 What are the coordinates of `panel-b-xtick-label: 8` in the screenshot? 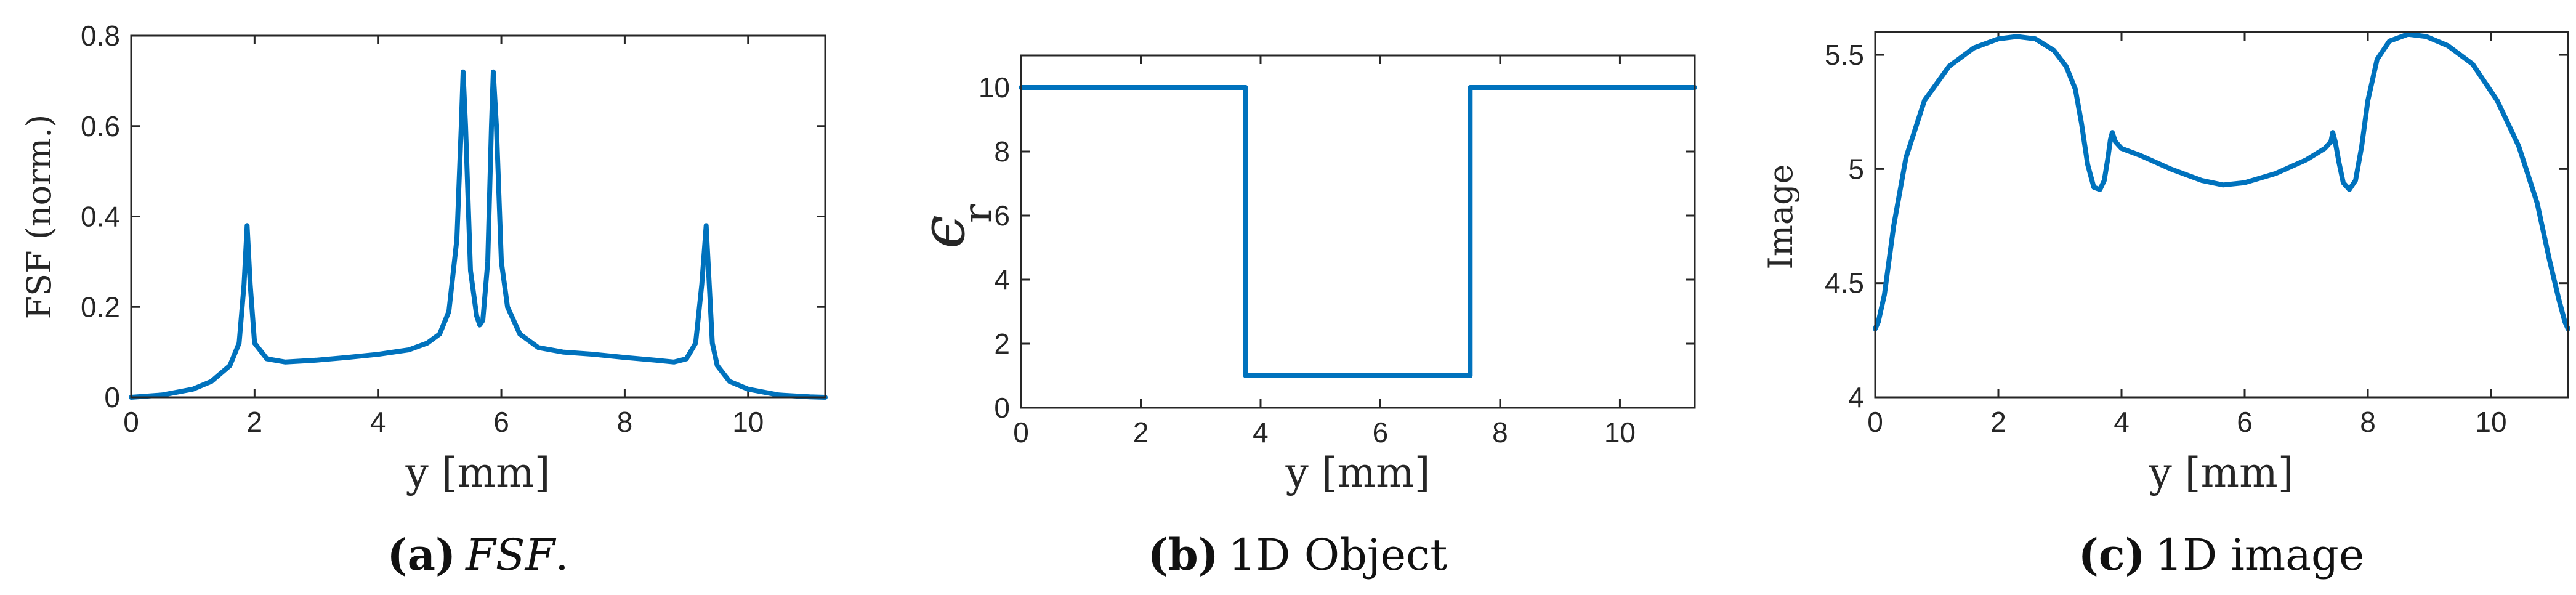 It's located at (1500, 432).